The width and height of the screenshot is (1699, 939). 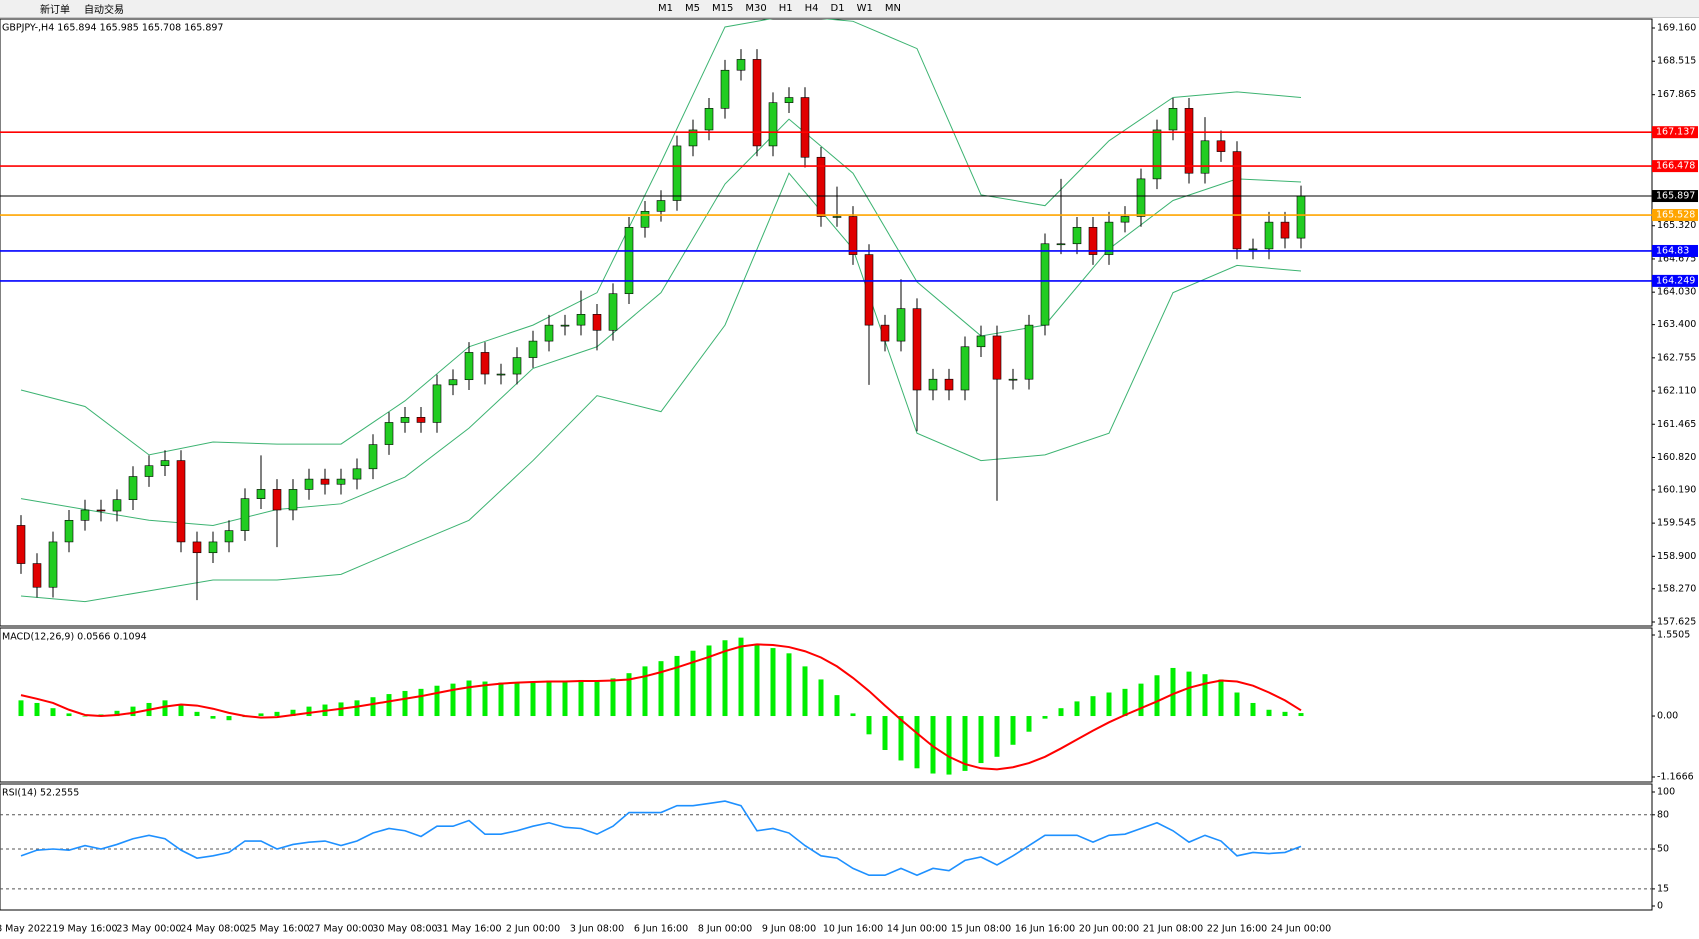 I want to click on timeframe-button: MN, so click(x=892, y=8).